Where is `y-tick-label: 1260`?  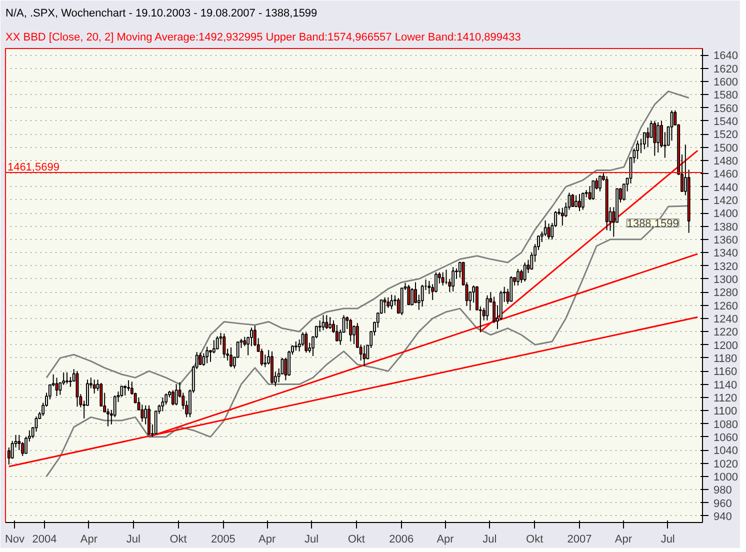
y-tick-label: 1260 is located at coordinates (726, 306).